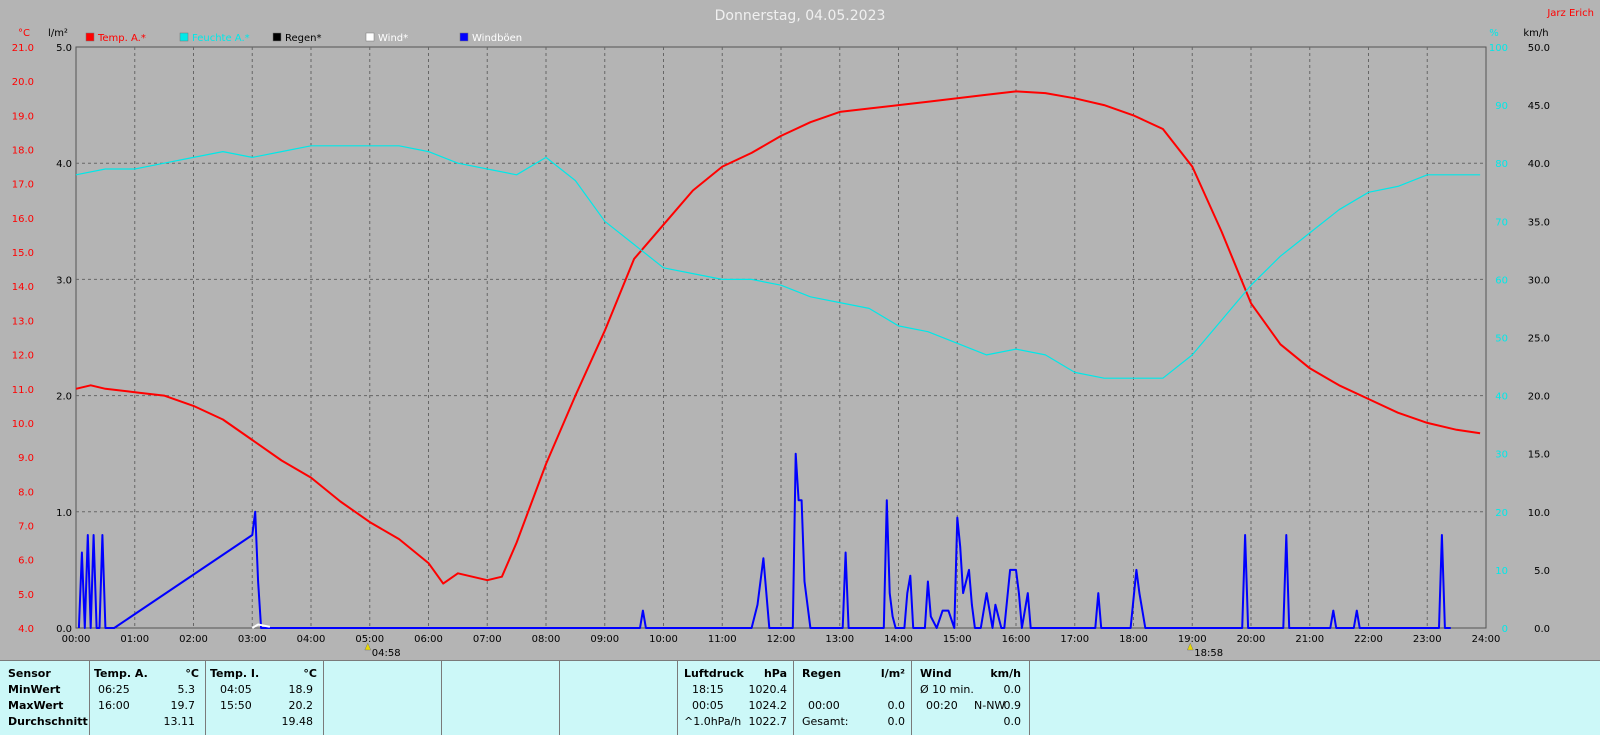  Describe the element at coordinates (1498, 48) in the screenshot. I see `humidity-tick-label: 100` at that location.